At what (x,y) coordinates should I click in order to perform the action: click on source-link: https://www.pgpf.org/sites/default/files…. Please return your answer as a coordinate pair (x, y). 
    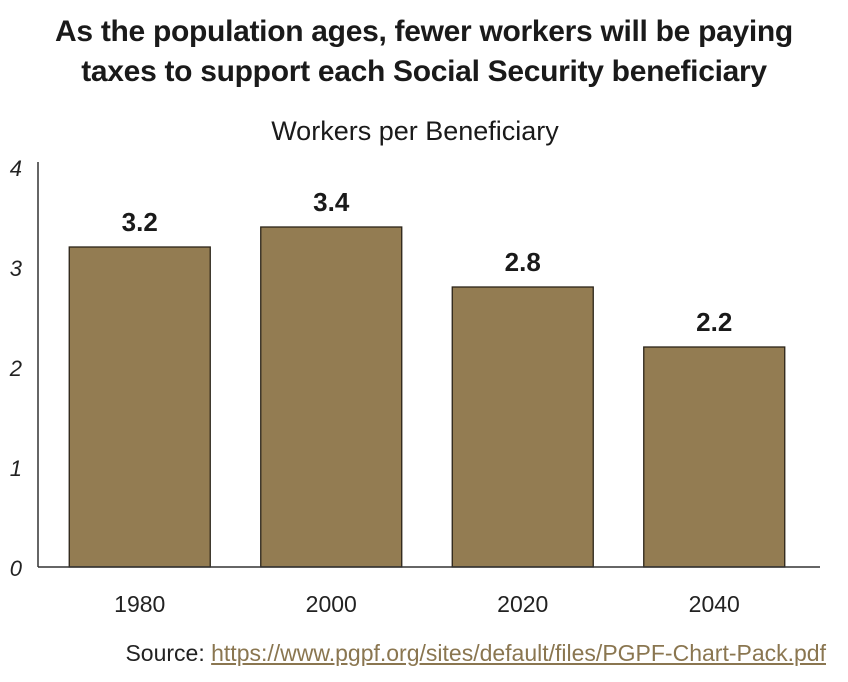
    Looking at the image, I should click on (518, 653).